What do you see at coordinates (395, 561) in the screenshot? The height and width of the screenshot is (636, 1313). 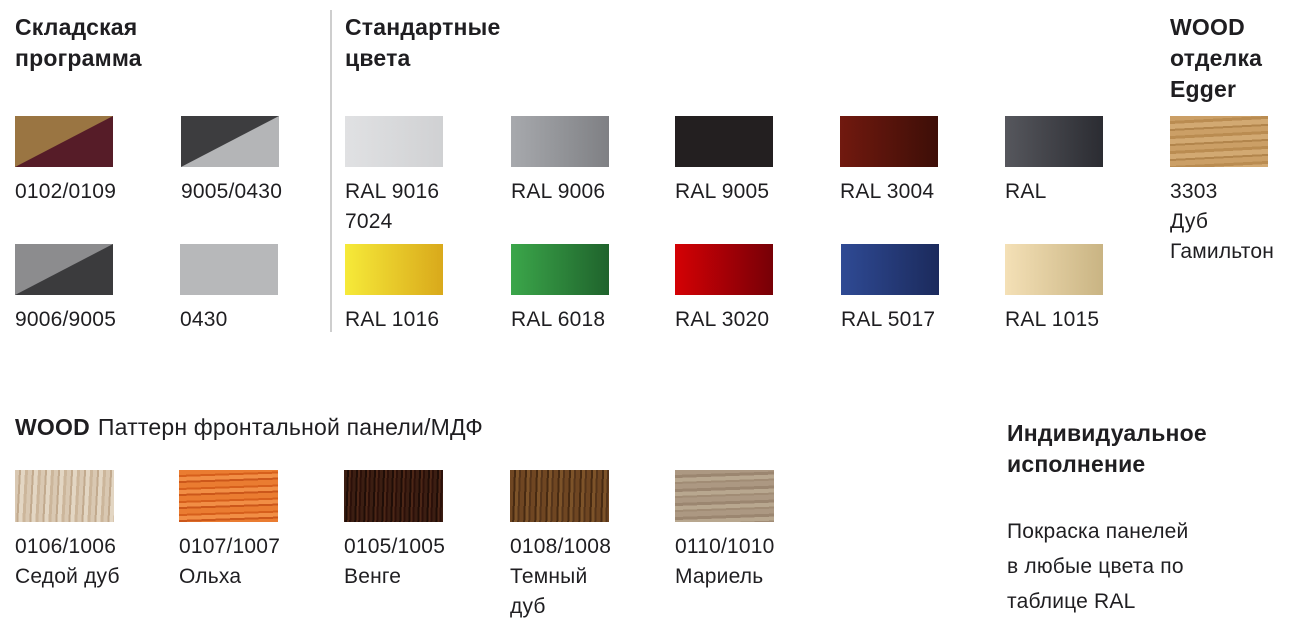 I see `swatch-code-label: 0105/1005 Венге` at bounding box center [395, 561].